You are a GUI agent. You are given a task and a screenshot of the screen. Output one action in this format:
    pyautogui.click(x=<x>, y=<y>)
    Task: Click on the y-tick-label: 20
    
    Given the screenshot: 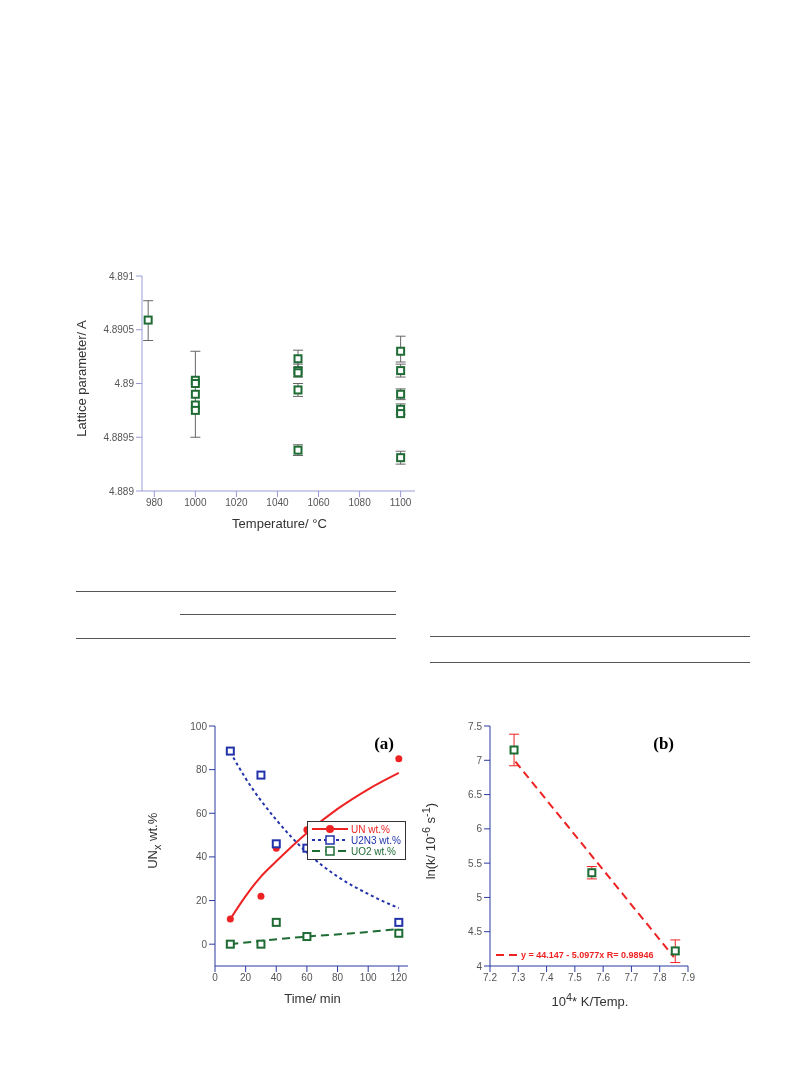 What is the action you would take?
    pyautogui.click(x=201, y=901)
    